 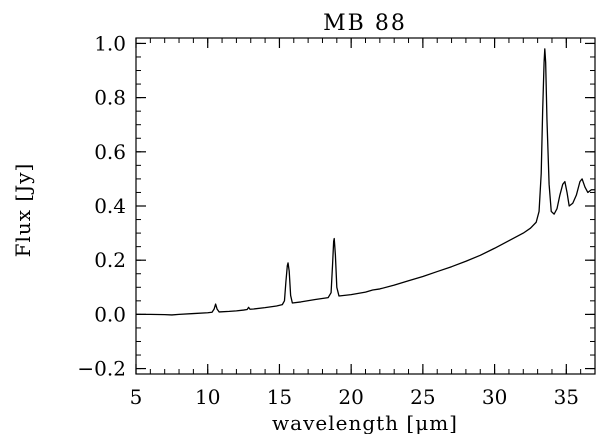 What do you see at coordinates (110, 98) in the screenshot?
I see `y-tick-label: 0.8` at bounding box center [110, 98].